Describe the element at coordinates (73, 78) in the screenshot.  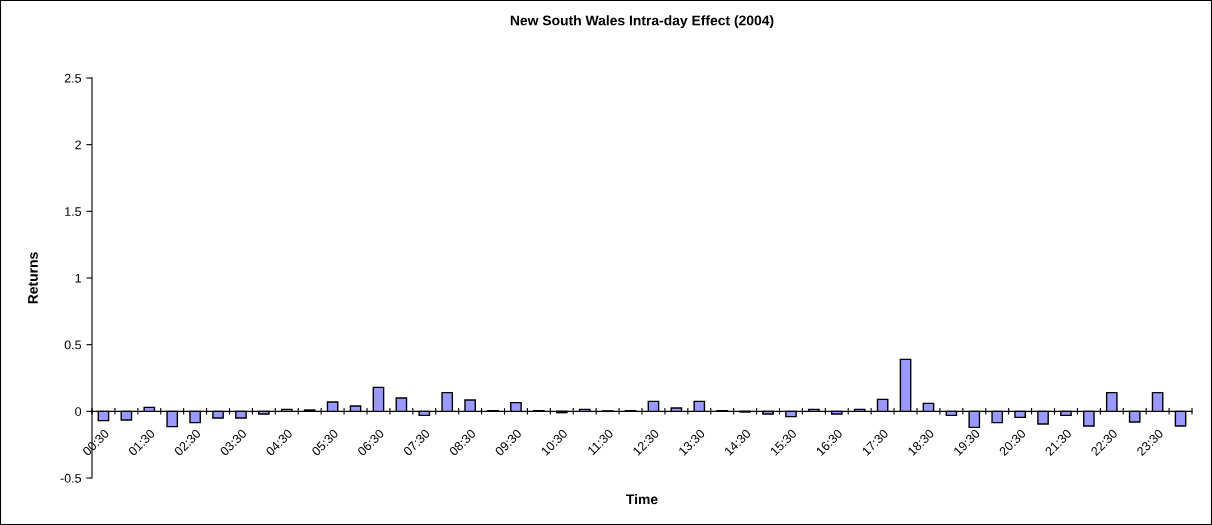
I see `y-tick-label: 2.5` at that location.